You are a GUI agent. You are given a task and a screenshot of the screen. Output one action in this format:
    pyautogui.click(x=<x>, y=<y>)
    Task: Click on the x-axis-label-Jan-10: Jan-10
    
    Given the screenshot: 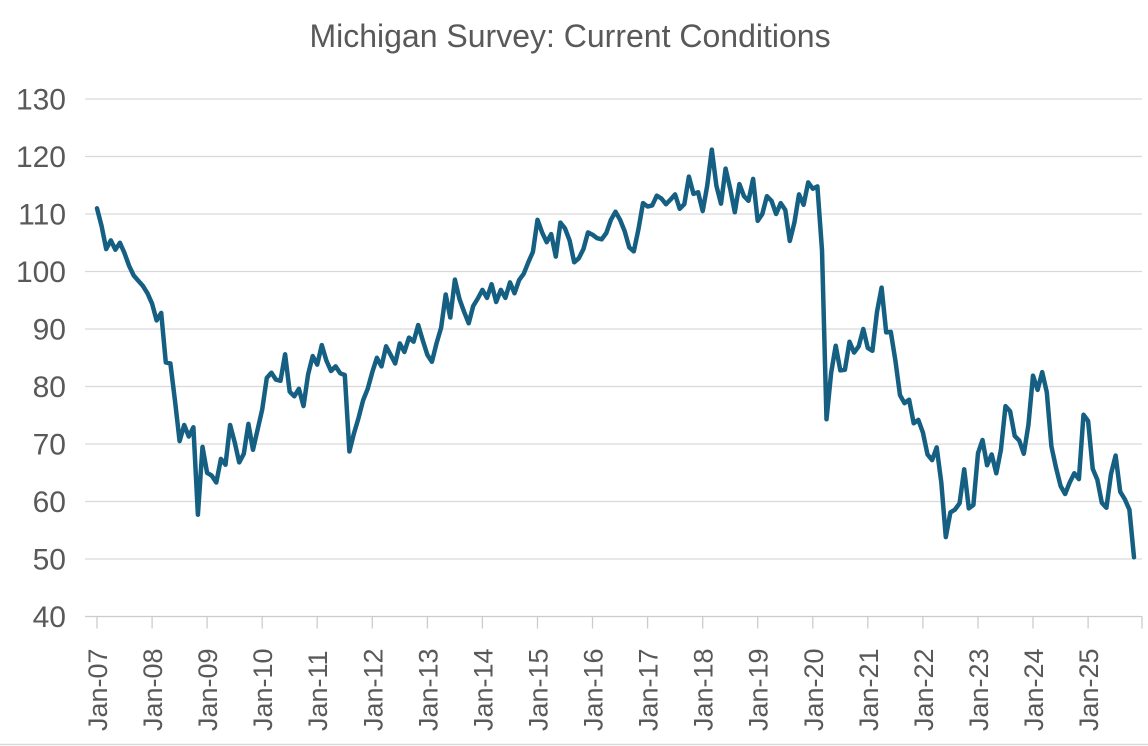 What is the action you would take?
    pyautogui.click(x=263, y=689)
    